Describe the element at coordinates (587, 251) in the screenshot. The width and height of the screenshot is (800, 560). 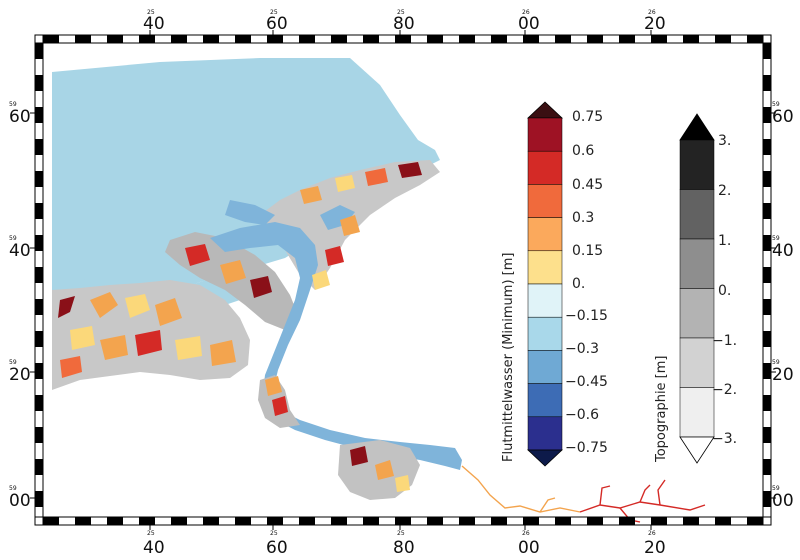
I see `flood-label-5: 0.15` at that location.